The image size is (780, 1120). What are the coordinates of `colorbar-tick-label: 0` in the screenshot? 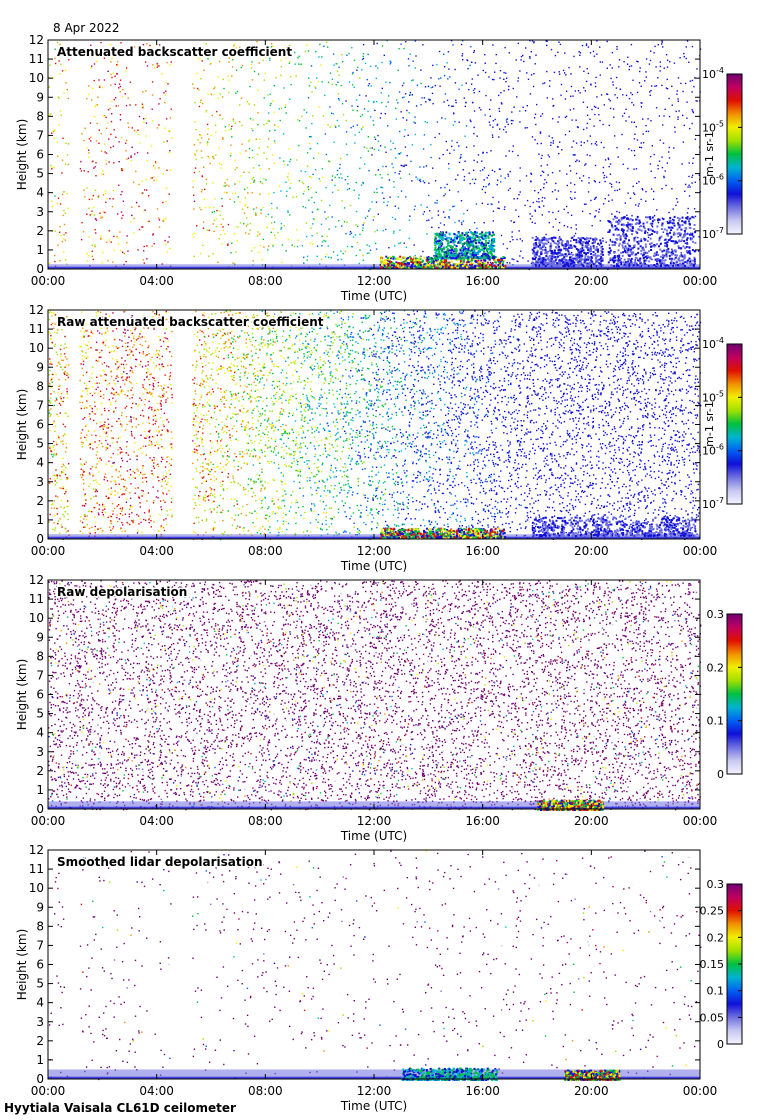 It's located at (720, 1044).